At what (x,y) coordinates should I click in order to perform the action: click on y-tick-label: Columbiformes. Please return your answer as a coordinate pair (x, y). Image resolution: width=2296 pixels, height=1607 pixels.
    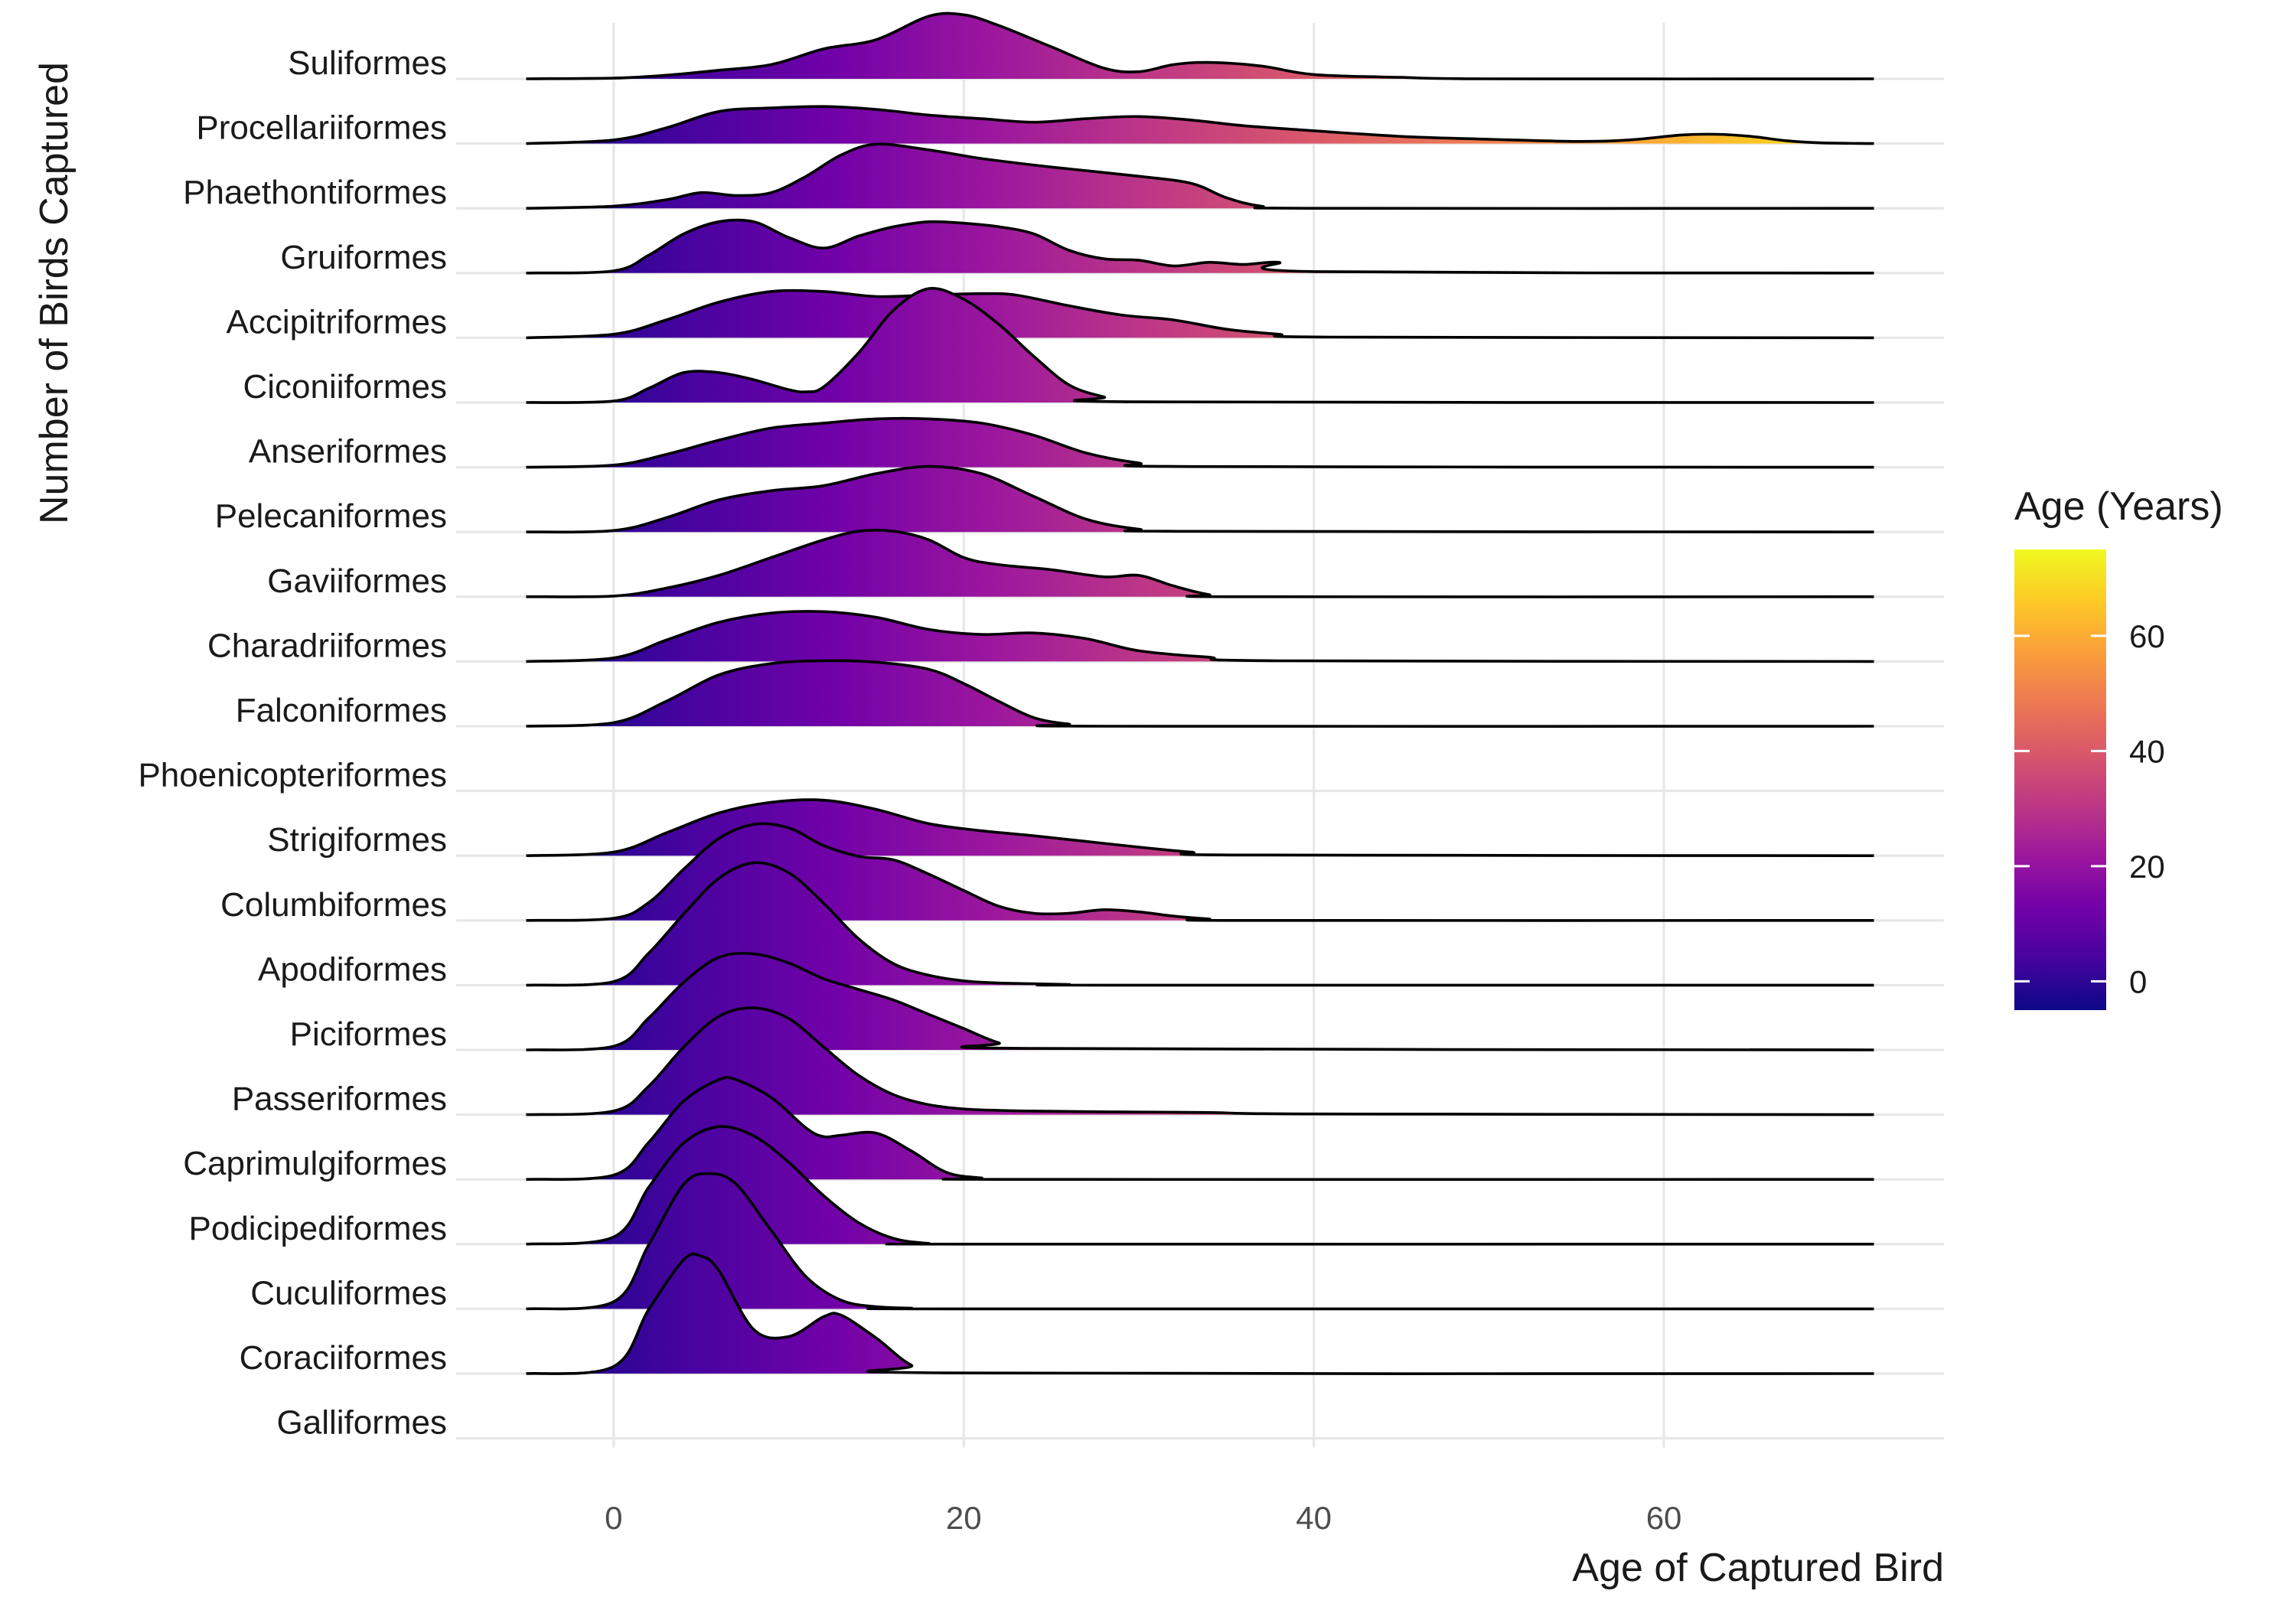
    Looking at the image, I should click on (333, 905).